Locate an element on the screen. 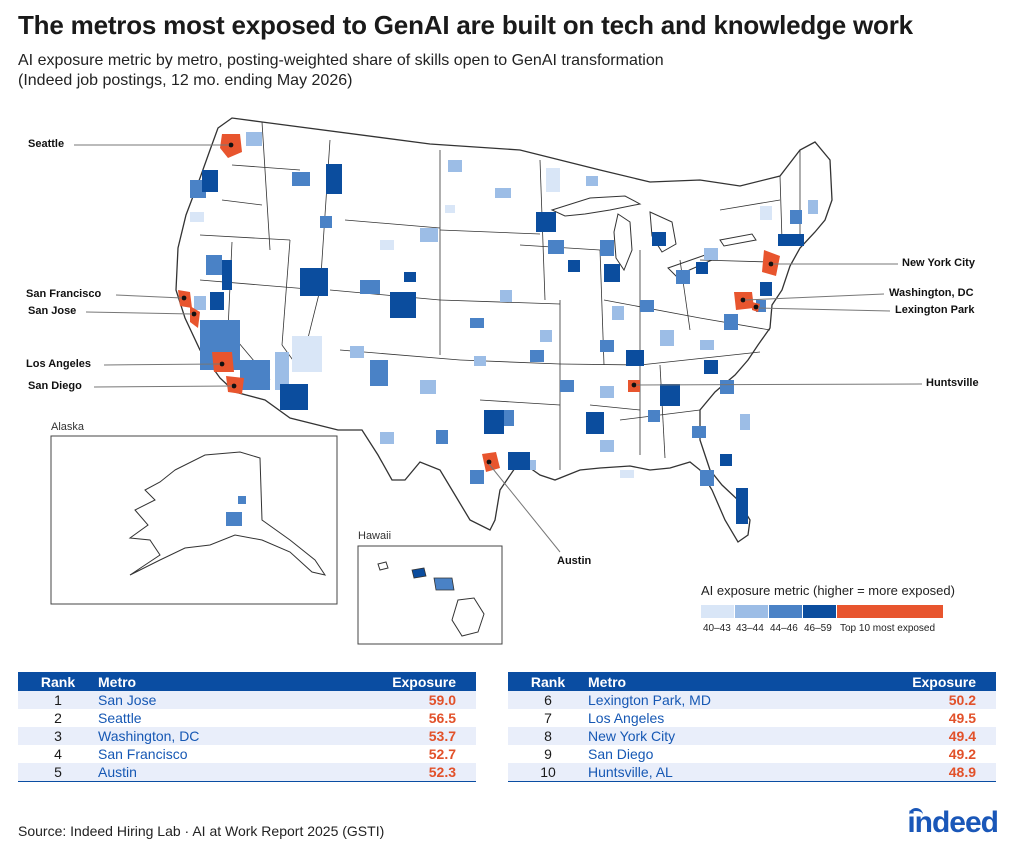 The image size is (1024, 851). table-row: 9 San Diego 49.2 is located at coordinates (752, 754).